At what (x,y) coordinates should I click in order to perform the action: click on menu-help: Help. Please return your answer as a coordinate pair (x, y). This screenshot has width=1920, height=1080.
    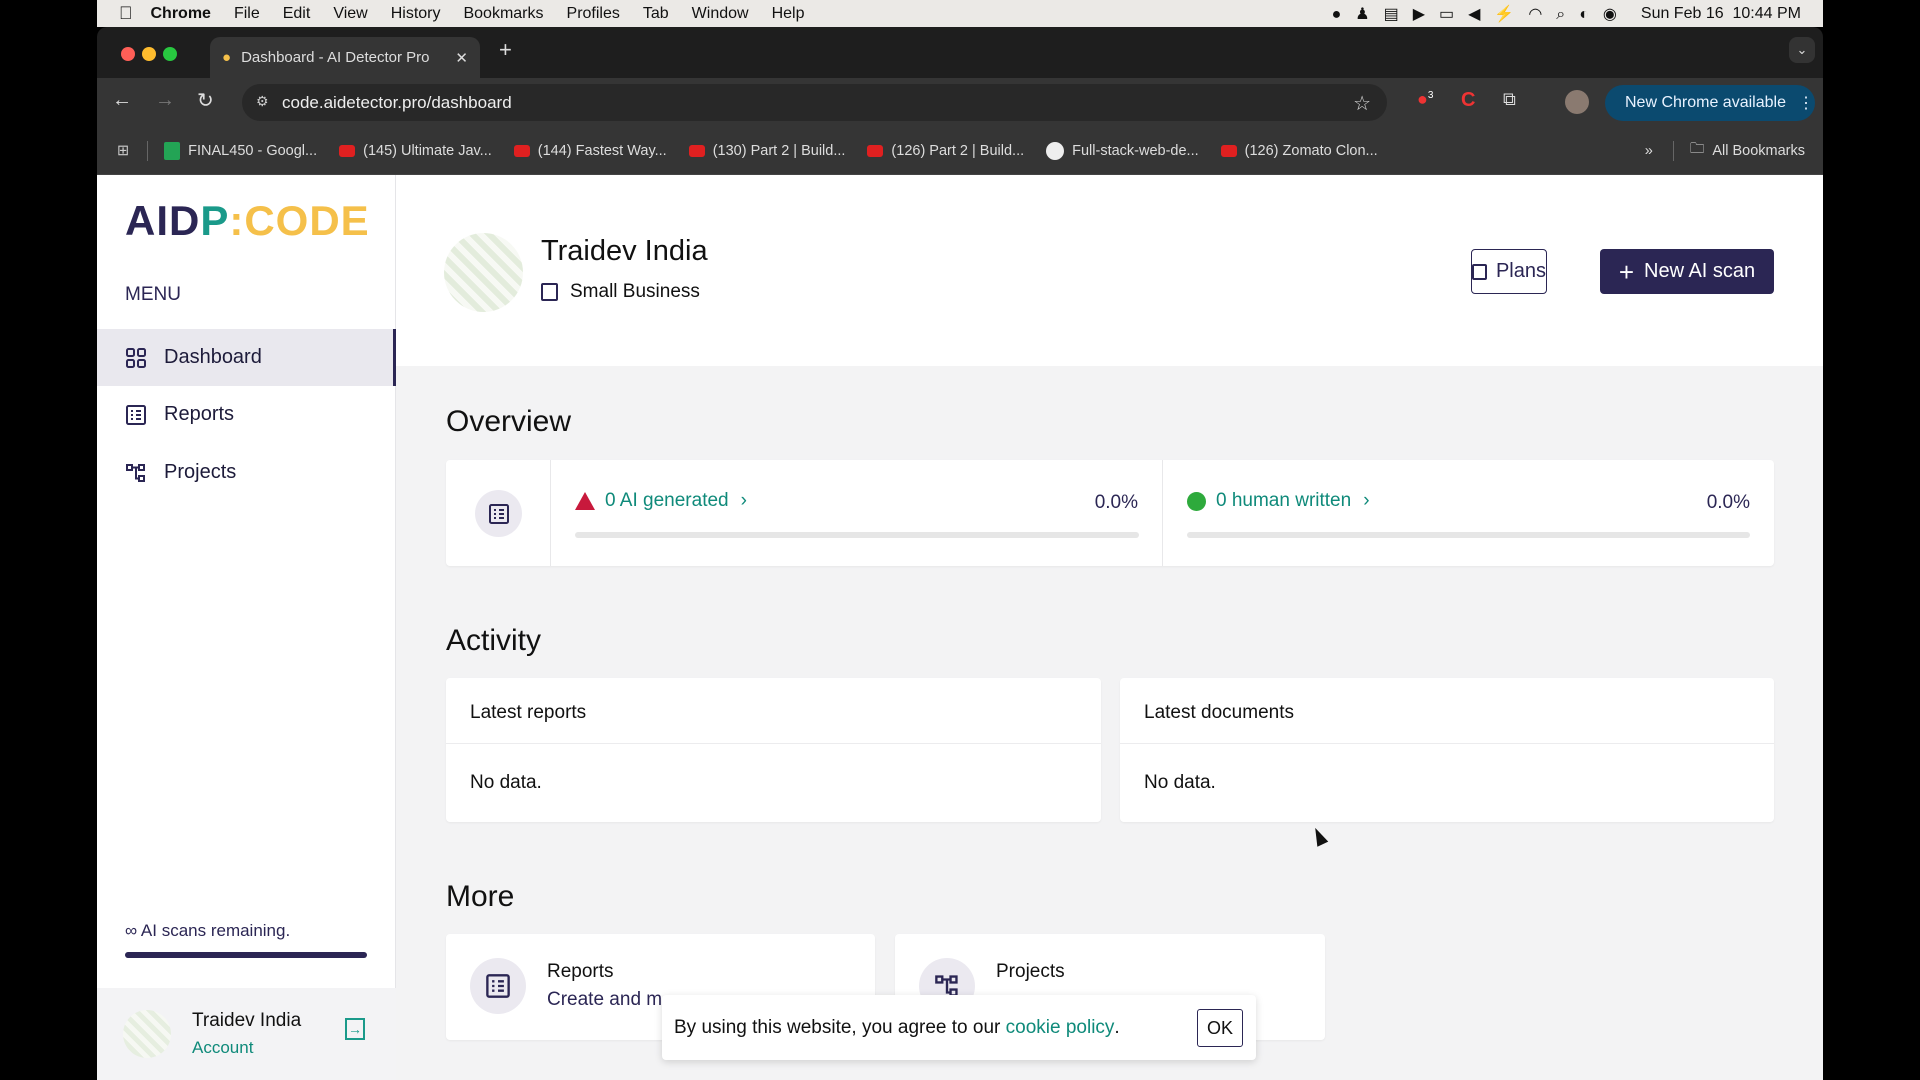
    Looking at the image, I should click on (781, 13).